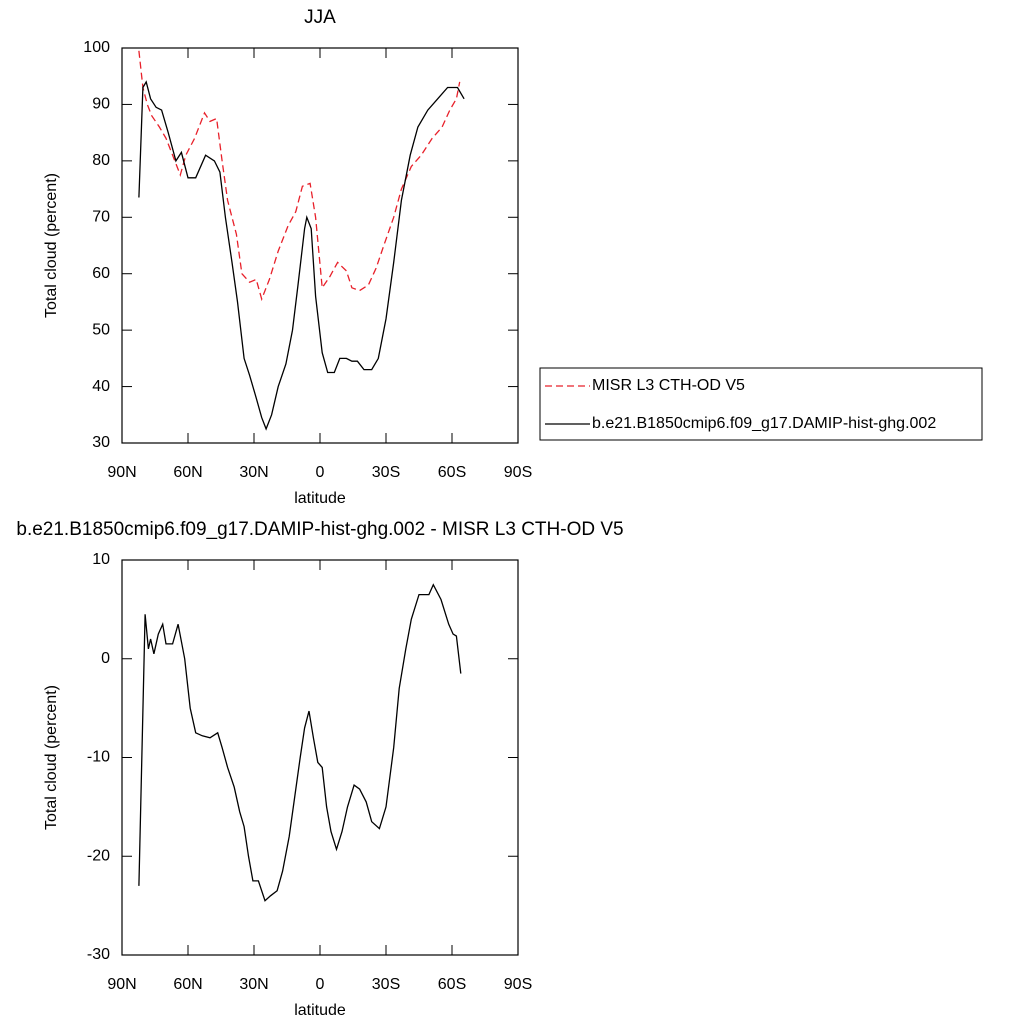  Describe the element at coordinates (101, 160) in the screenshot. I see `y-tick-label: 80` at that location.